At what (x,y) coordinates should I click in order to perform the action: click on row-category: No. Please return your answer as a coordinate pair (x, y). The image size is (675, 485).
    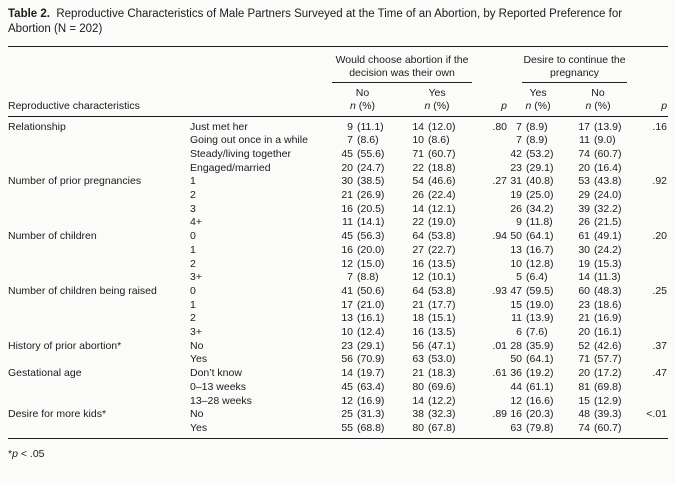
    Looking at the image, I should click on (197, 414).